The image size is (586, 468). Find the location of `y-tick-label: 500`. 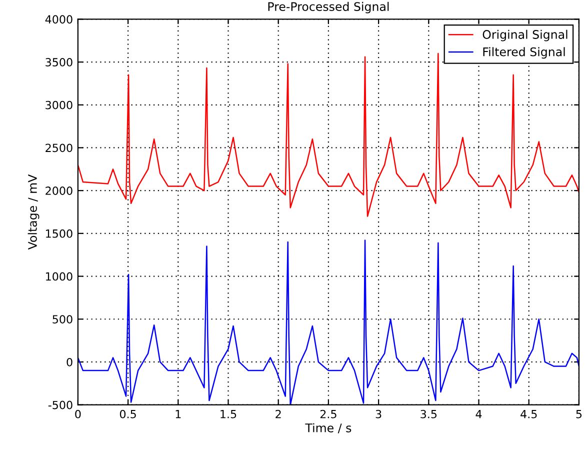

y-tick-label: 500 is located at coordinates (62, 319).